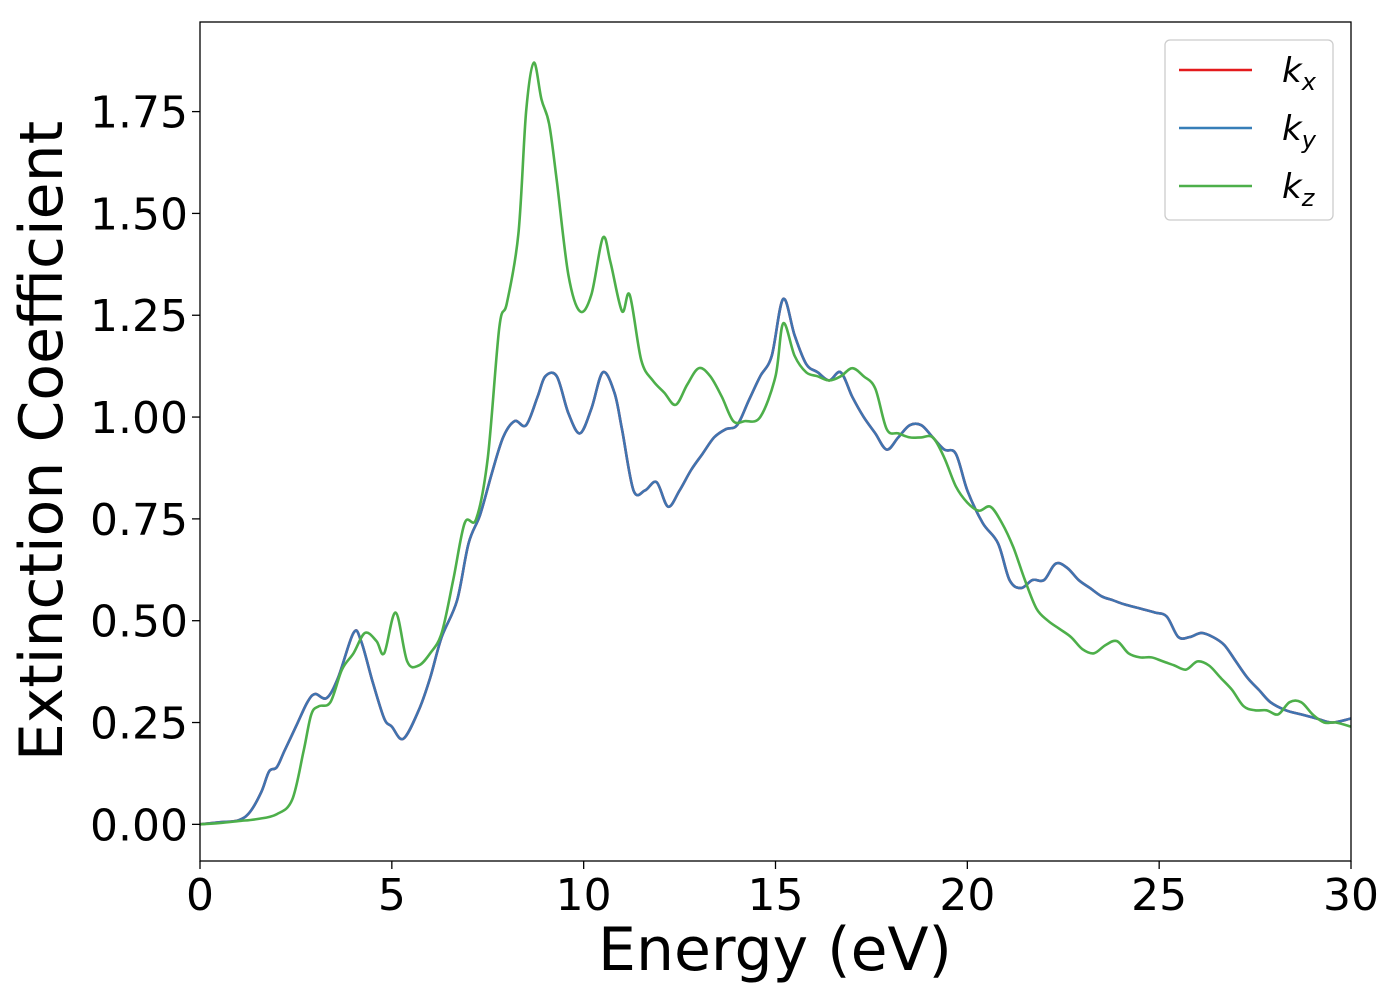 The height and width of the screenshot is (1000, 1400). What do you see at coordinates (1159, 895) in the screenshot?
I see `x-tick-label: 25` at bounding box center [1159, 895].